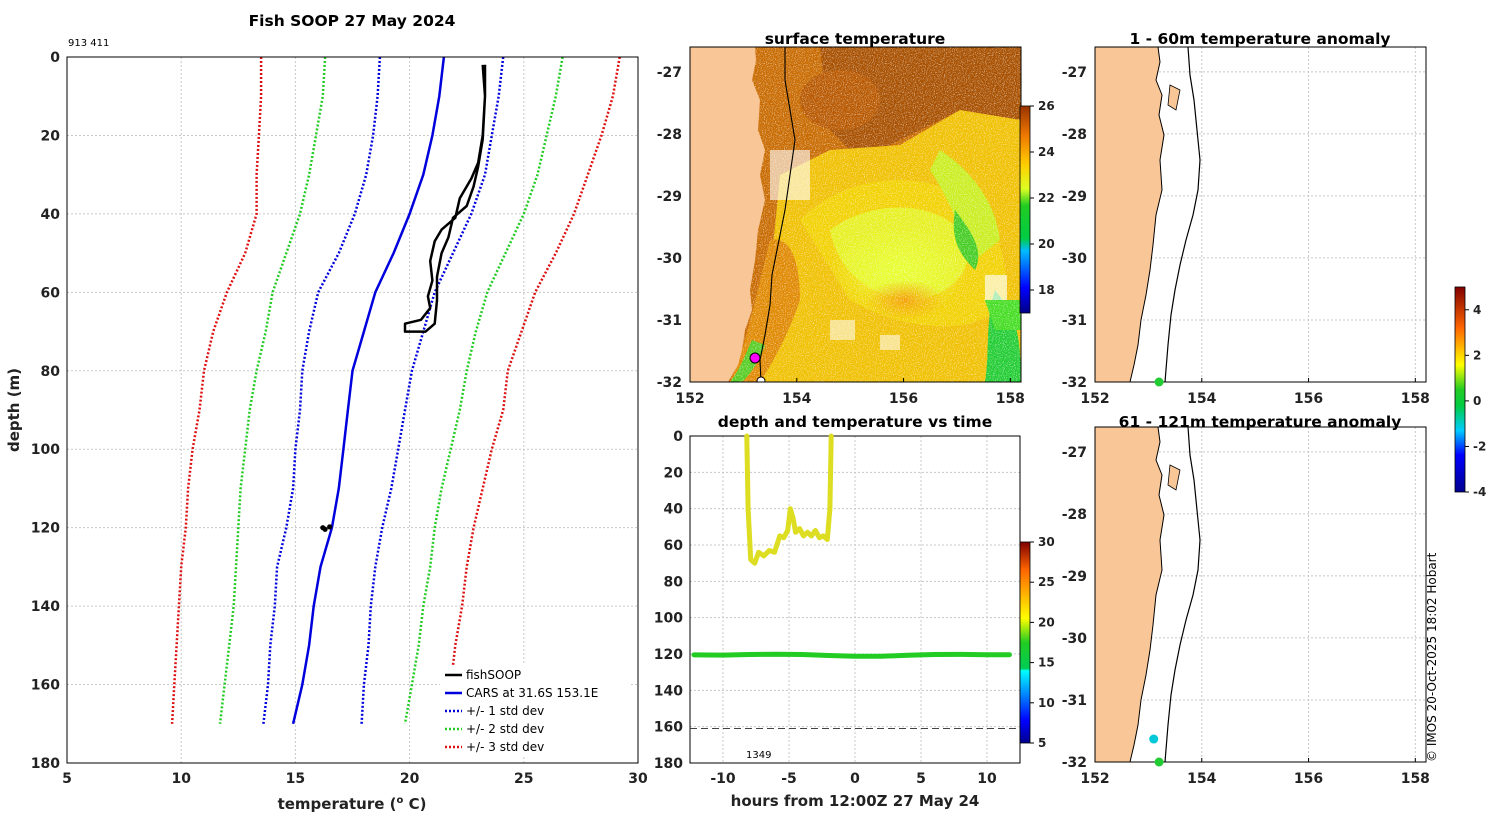 The image size is (1500, 820). I want to click on profile-y-tick-label: 20, so click(51, 136).